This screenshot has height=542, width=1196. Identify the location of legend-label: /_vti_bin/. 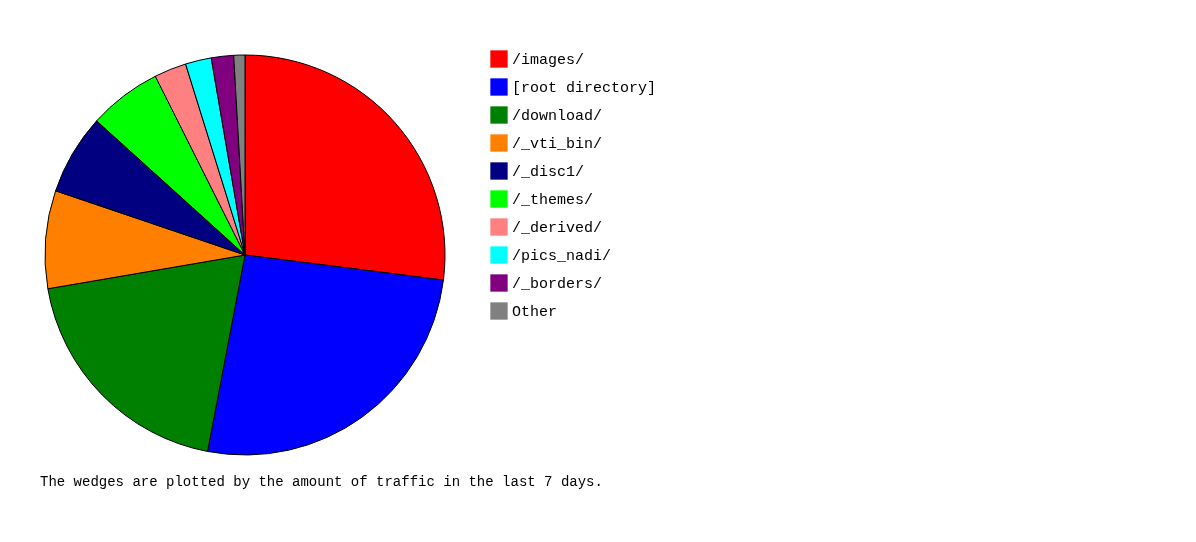
(557, 144).